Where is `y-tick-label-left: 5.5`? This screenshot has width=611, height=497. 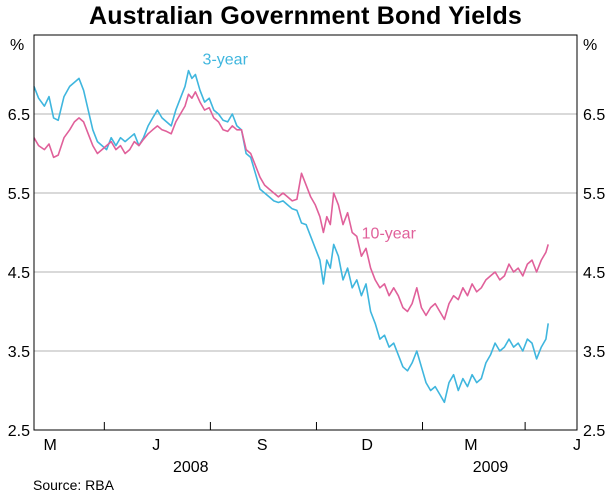
y-tick-label-left: 5.5 is located at coordinates (19, 194).